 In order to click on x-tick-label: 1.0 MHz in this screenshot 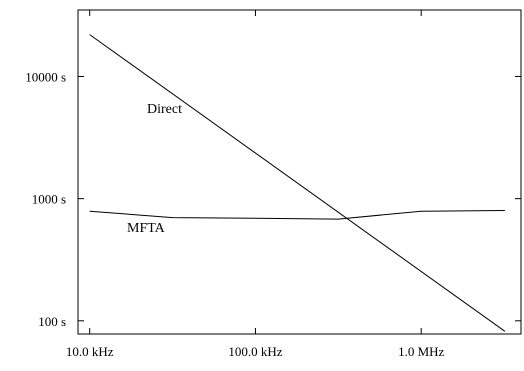, I will do `click(421, 351)`.